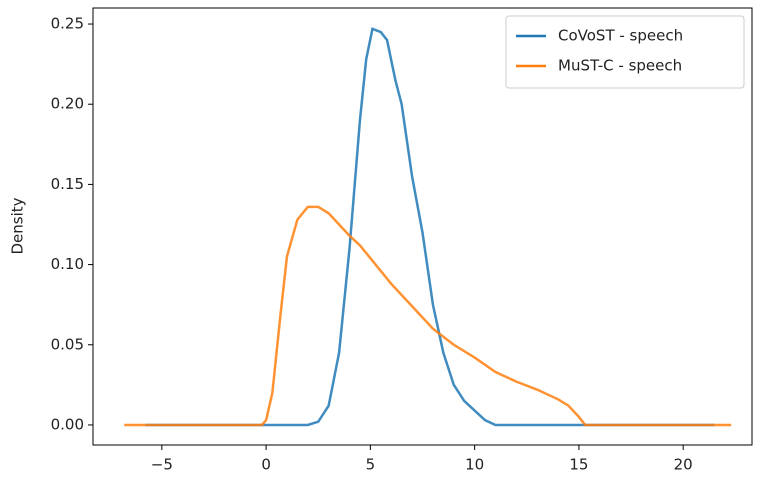 The image size is (780, 490). What do you see at coordinates (18, 225) in the screenshot?
I see `y-axis-label: Density` at bounding box center [18, 225].